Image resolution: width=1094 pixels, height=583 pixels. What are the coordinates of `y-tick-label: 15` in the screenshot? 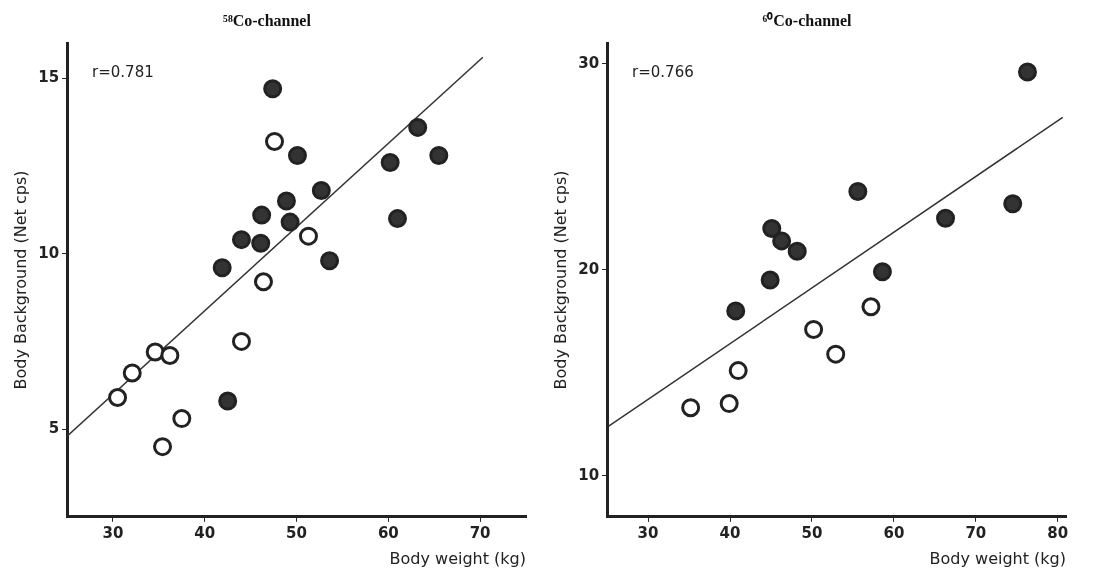 It's located at (49, 77).